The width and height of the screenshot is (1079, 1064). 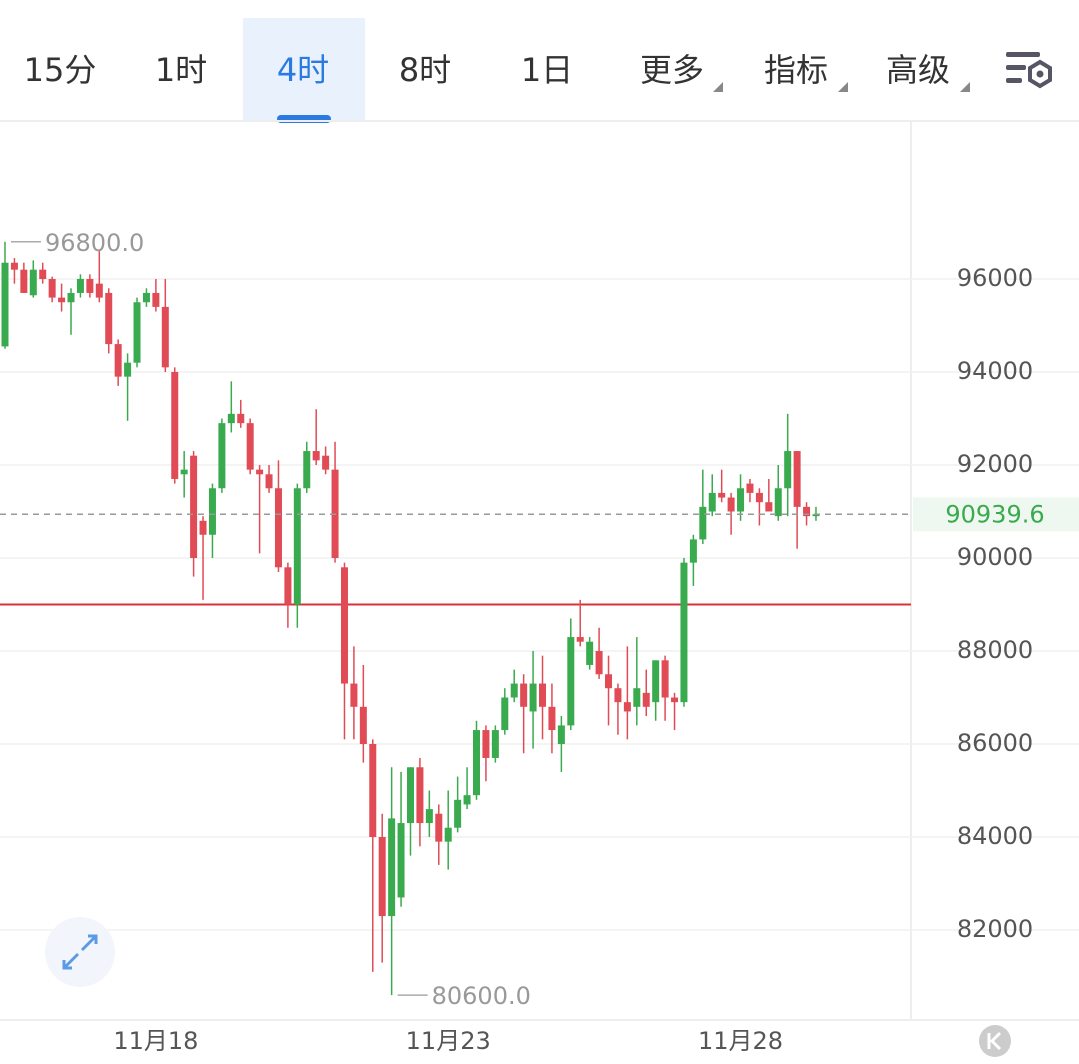 What do you see at coordinates (995, 371) in the screenshot?
I see `y-tick-label: 94000` at bounding box center [995, 371].